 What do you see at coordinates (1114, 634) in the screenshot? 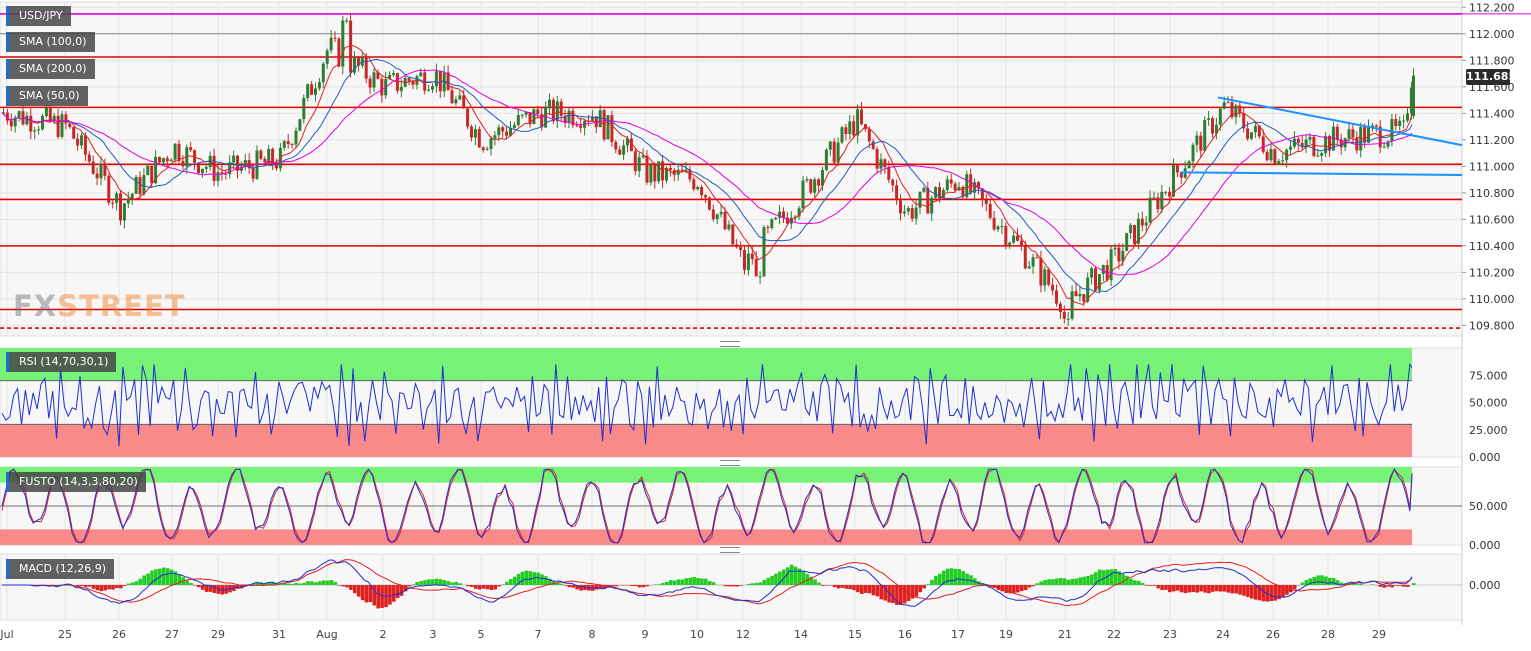
I see `x-tick-label: 22` at bounding box center [1114, 634].